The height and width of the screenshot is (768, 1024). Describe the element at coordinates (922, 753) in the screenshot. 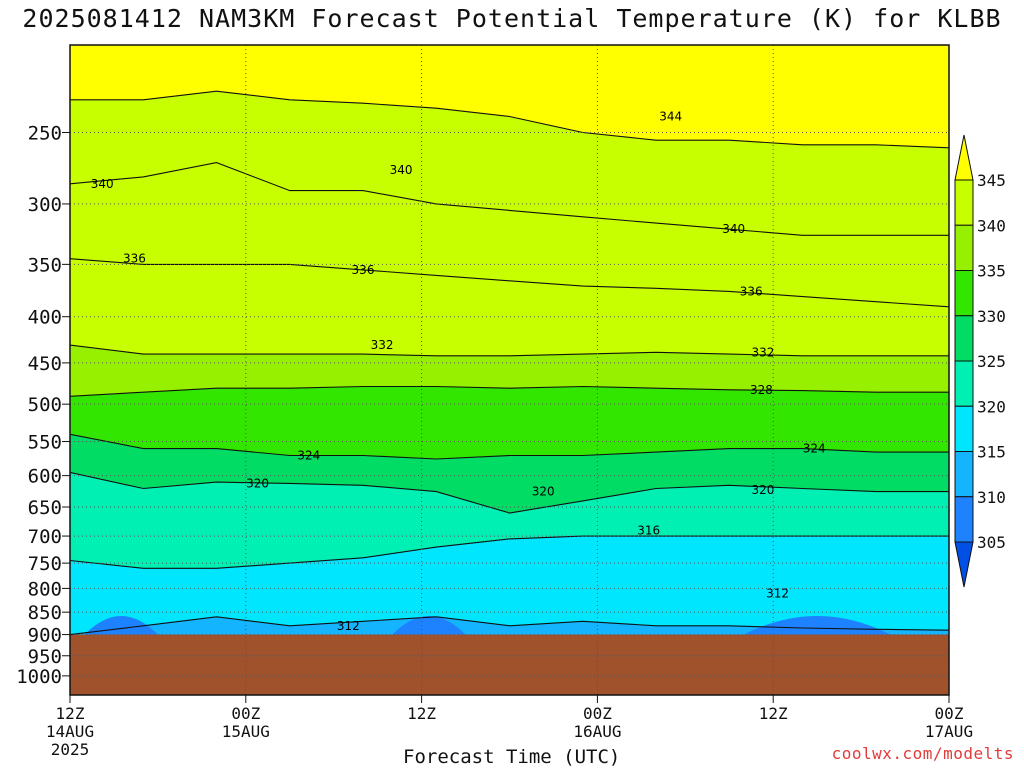

I see `credit-text: coolwx.com/modelts` at that location.